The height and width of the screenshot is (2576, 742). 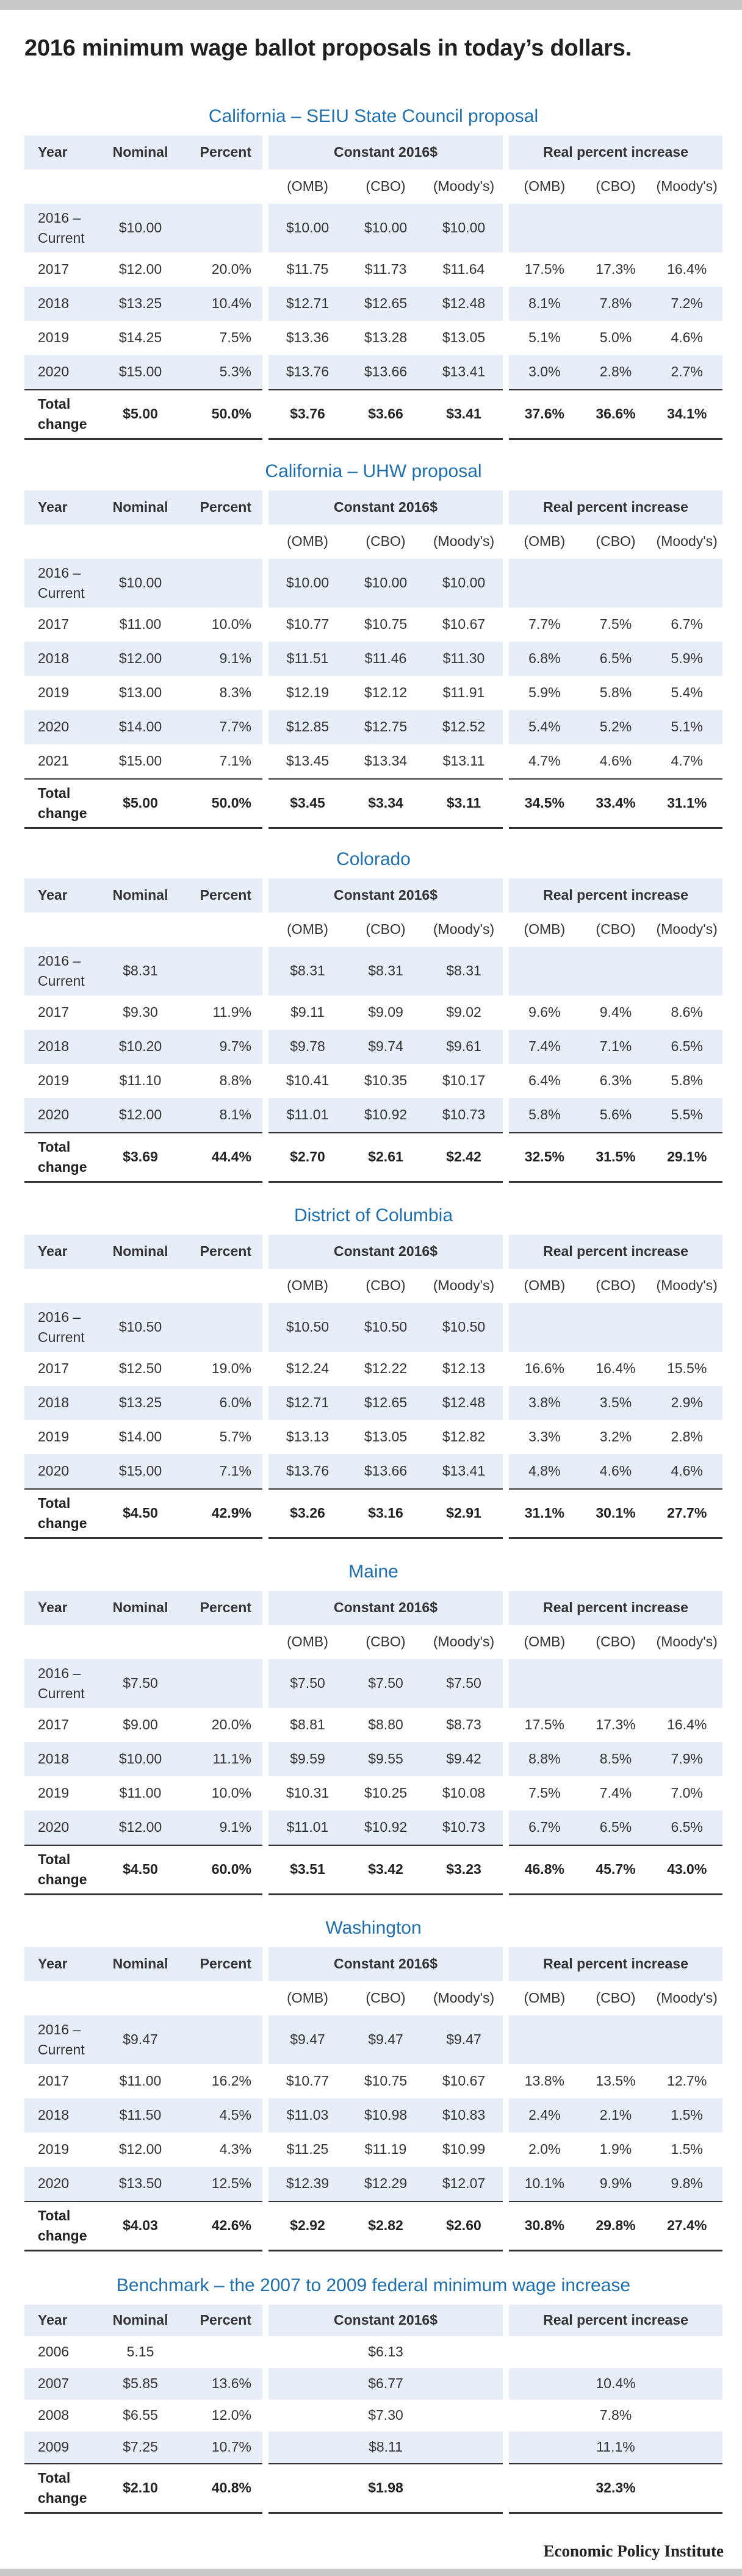 What do you see at coordinates (633, 2551) in the screenshot?
I see `publisher-credit: Economic Policy Institute` at bounding box center [633, 2551].